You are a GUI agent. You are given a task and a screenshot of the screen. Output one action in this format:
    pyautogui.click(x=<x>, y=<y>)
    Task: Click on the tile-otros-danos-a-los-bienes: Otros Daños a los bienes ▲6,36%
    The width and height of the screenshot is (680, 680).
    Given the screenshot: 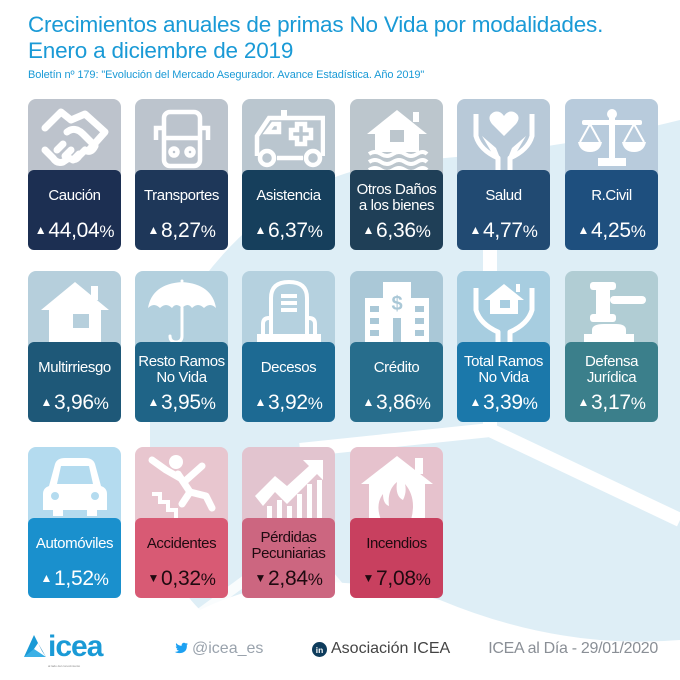 What is the action you would take?
    pyautogui.click(x=396, y=174)
    